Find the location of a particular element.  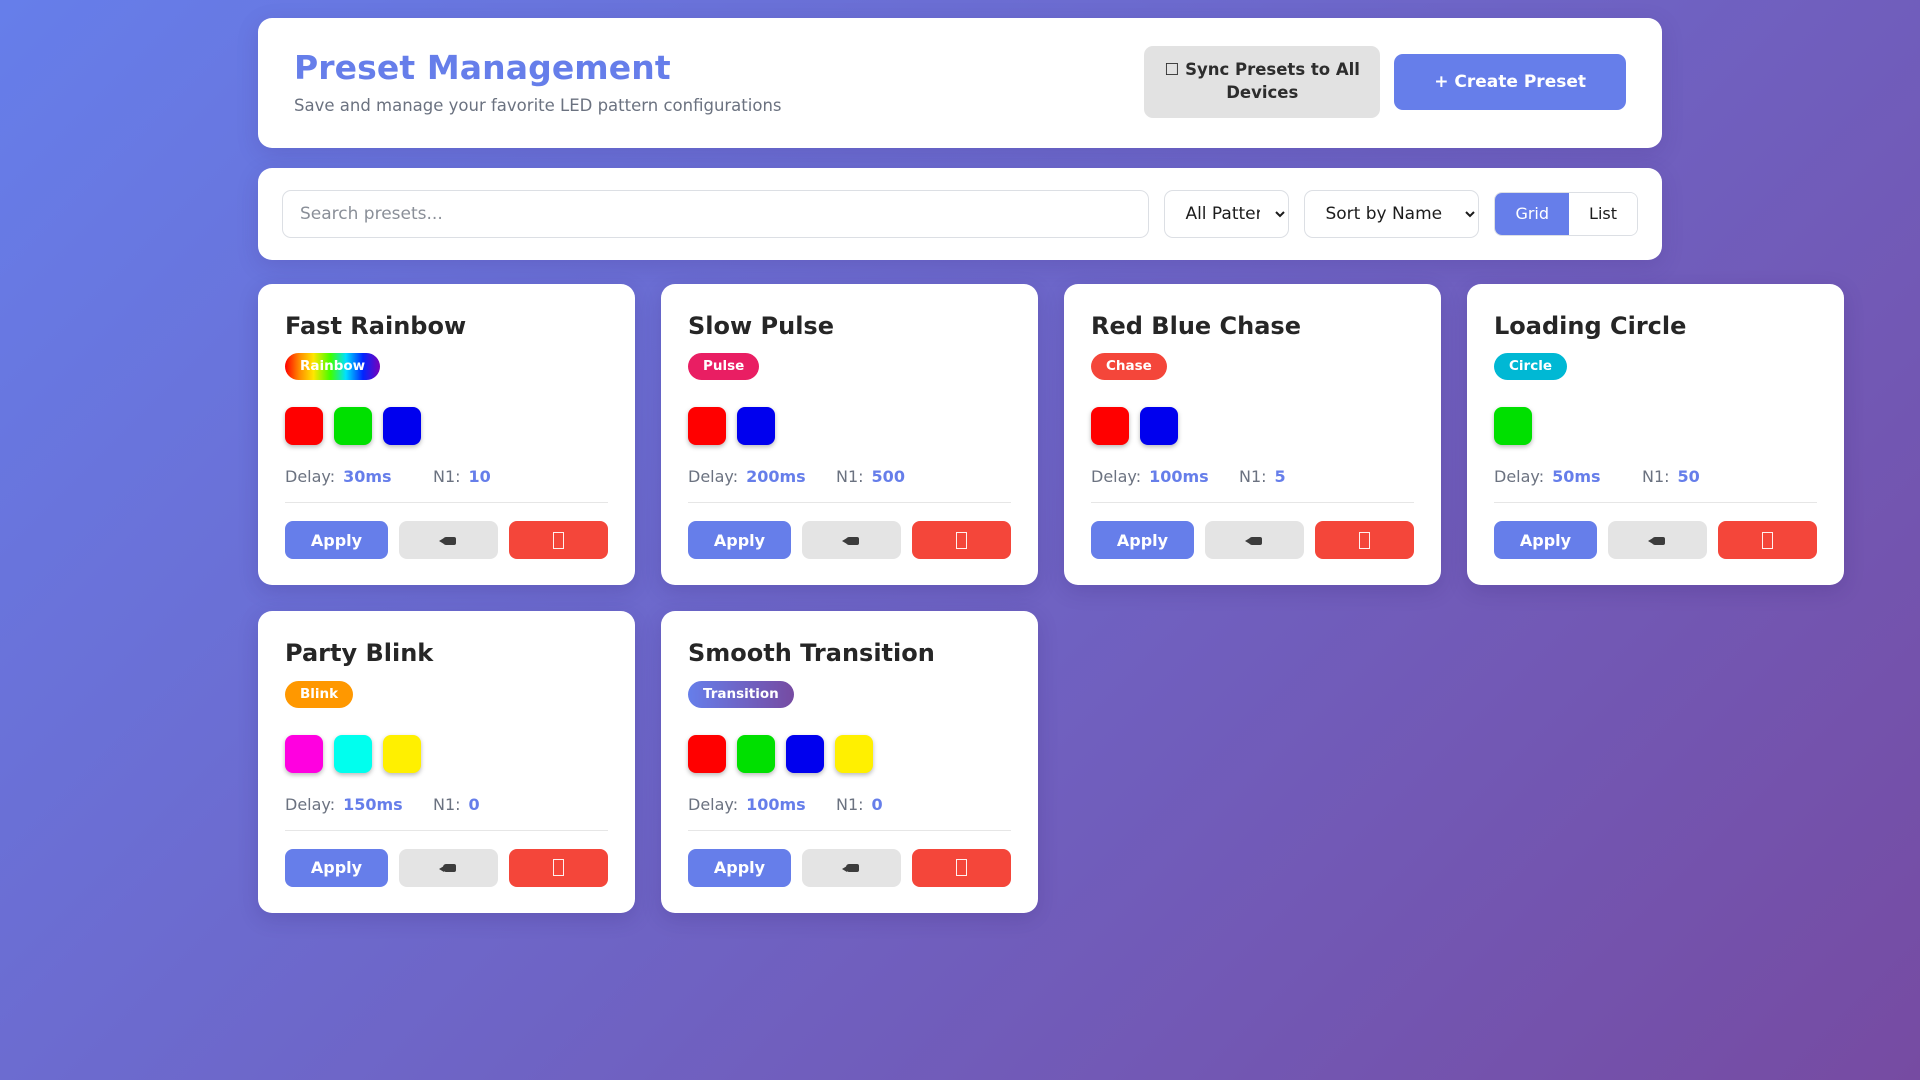

pattern-badge: Transition is located at coordinates (741, 694).